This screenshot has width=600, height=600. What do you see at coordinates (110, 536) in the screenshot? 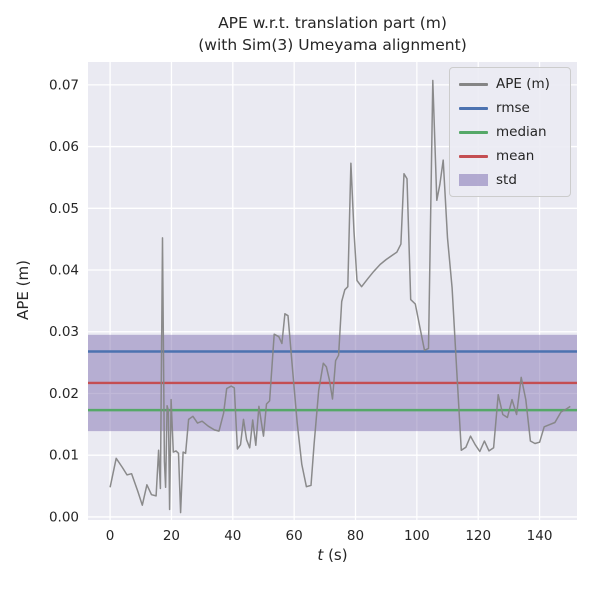
I see `x-tick-label: 0` at bounding box center [110, 536].